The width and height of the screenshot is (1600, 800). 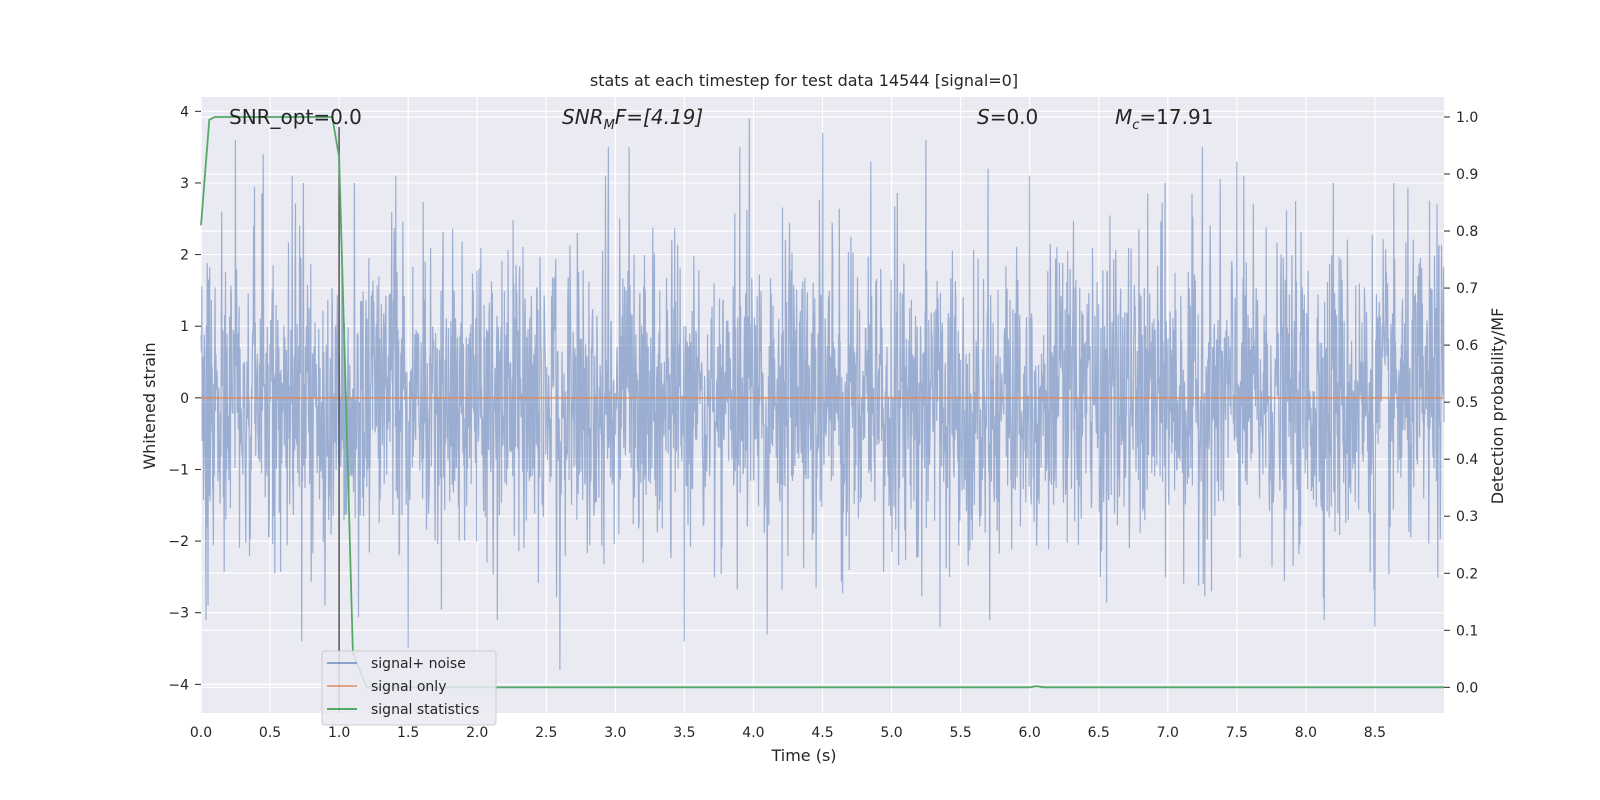 What do you see at coordinates (1237, 733) in the screenshot?
I see `x-tick-label: 7.5` at bounding box center [1237, 733].